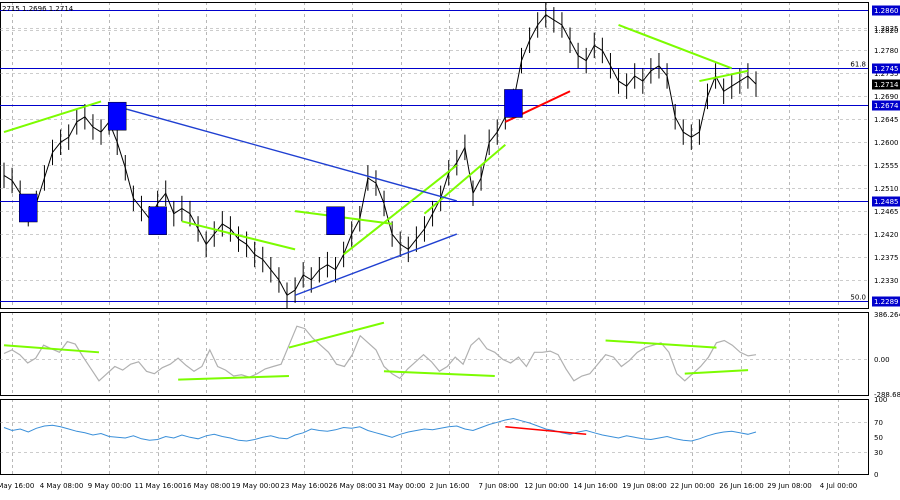 The image size is (900, 500). I want to click on level-tag-text: 1.2860, so click(886, 11).